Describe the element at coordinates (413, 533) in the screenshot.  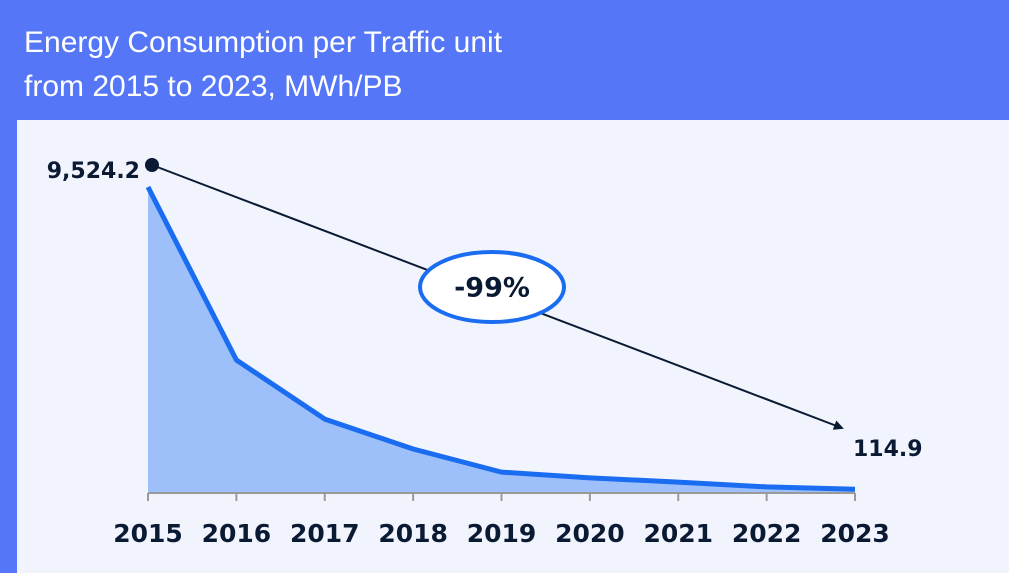
I see `x-tick-label: 2018` at that location.